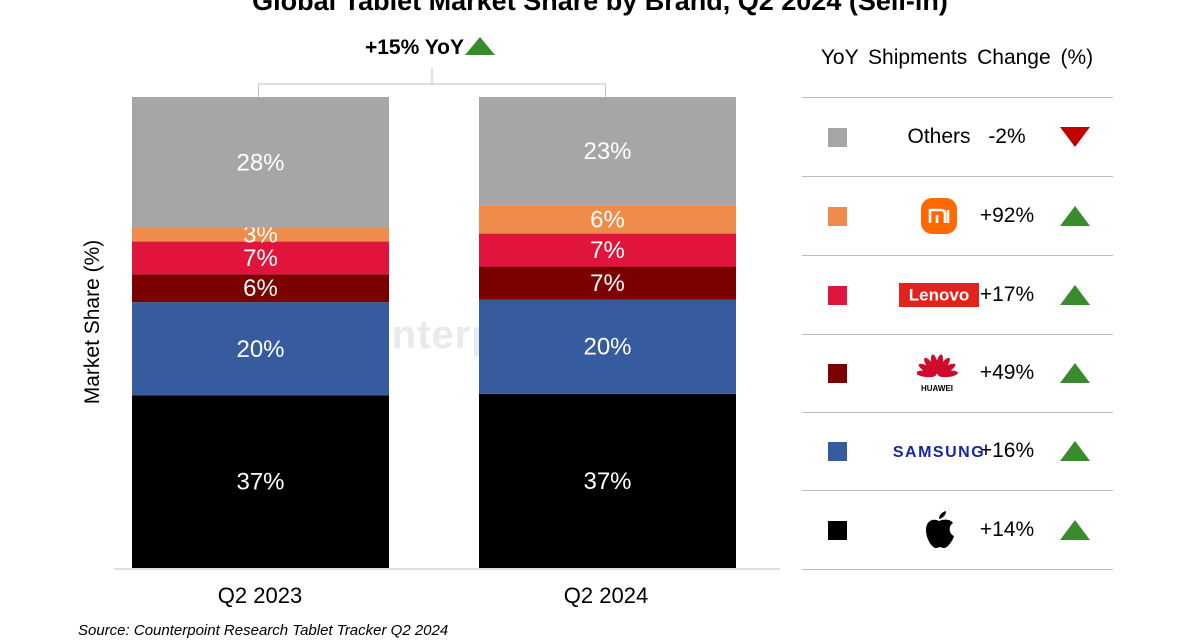 The image size is (1200, 640). I want to click on legend-change-value: +49%, so click(1007, 372).